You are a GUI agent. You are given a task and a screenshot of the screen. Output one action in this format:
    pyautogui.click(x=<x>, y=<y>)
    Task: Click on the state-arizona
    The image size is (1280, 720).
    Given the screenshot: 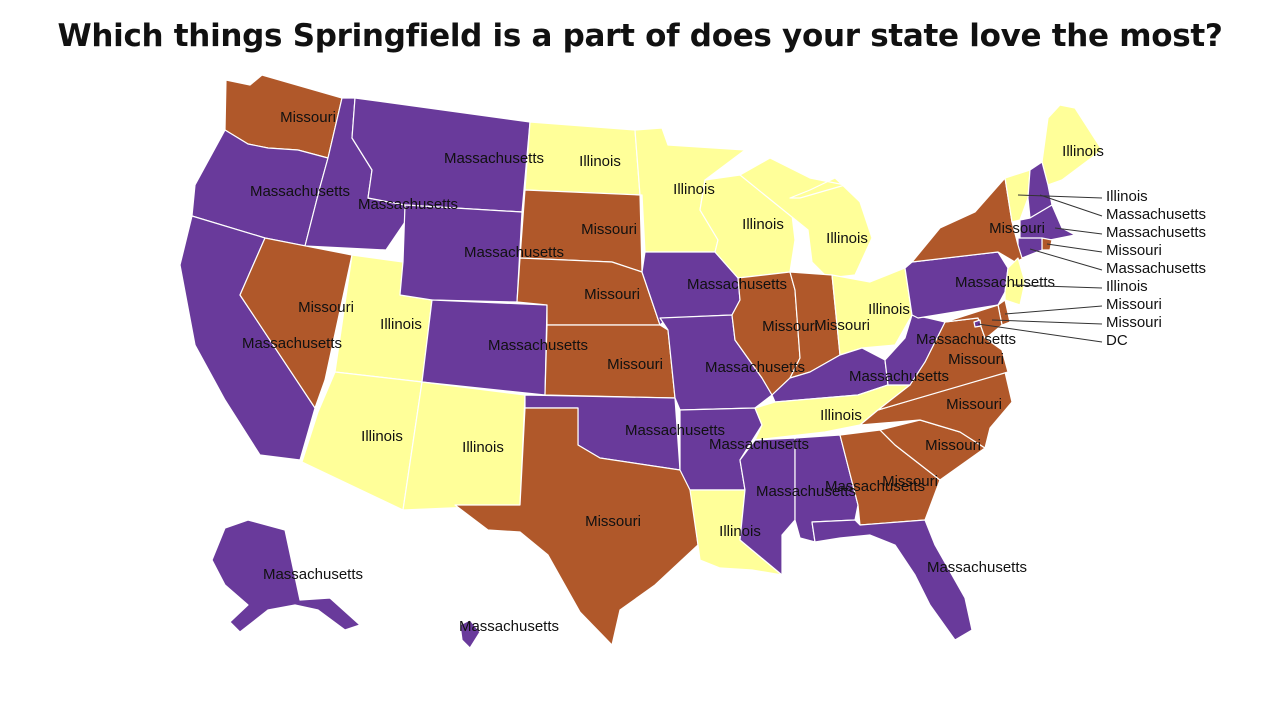 What is the action you would take?
    pyautogui.click(x=362, y=441)
    